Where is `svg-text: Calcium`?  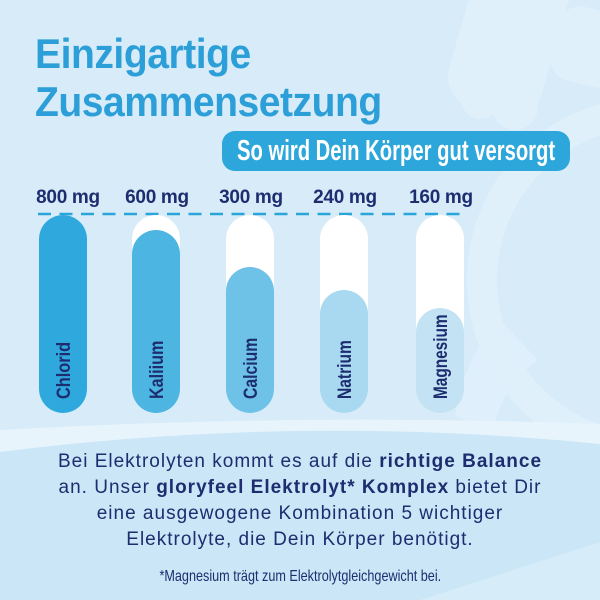 svg-text: Calcium is located at coordinates (251, 368).